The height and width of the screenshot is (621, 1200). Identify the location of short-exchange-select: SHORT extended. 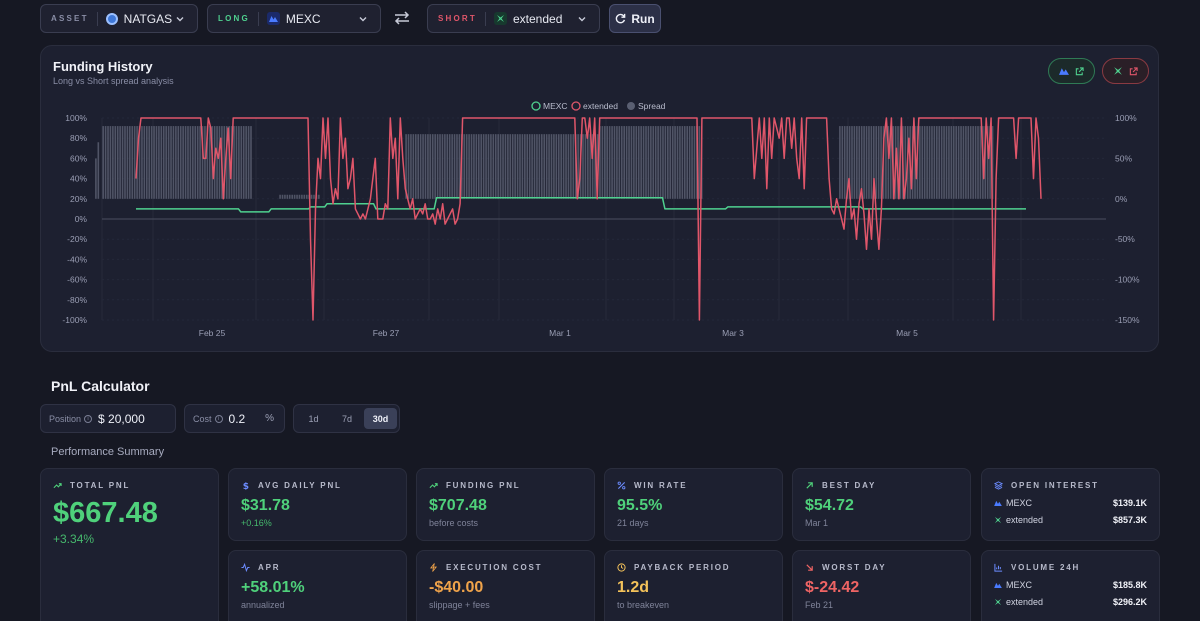
(513, 18).